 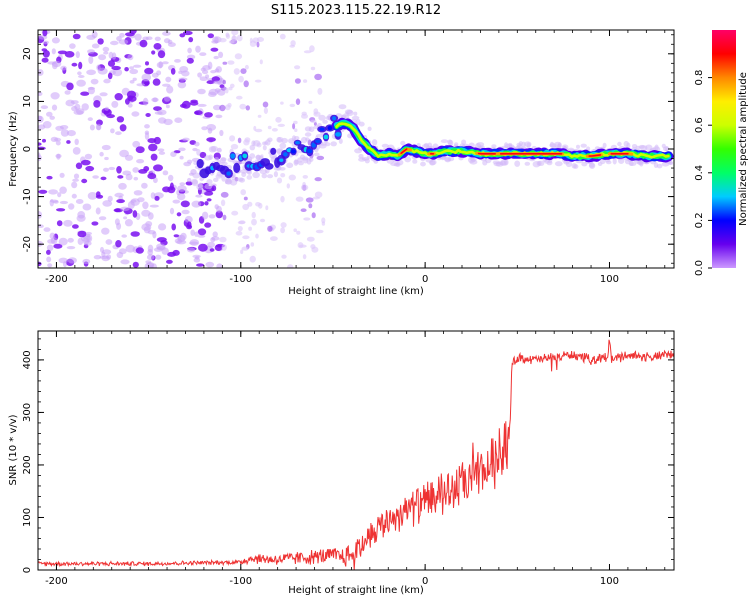 I want to click on y-tick-label: 0, so click(x=27, y=149).